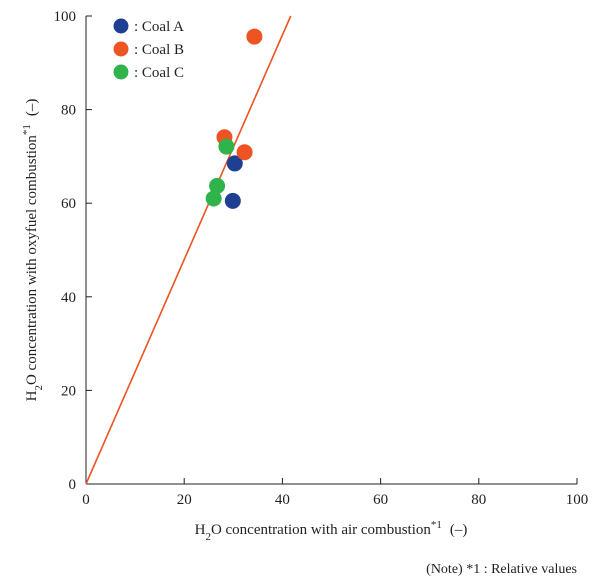 This screenshot has width=599, height=581. What do you see at coordinates (184, 500) in the screenshot?
I see `x-tick-label: 20` at bounding box center [184, 500].